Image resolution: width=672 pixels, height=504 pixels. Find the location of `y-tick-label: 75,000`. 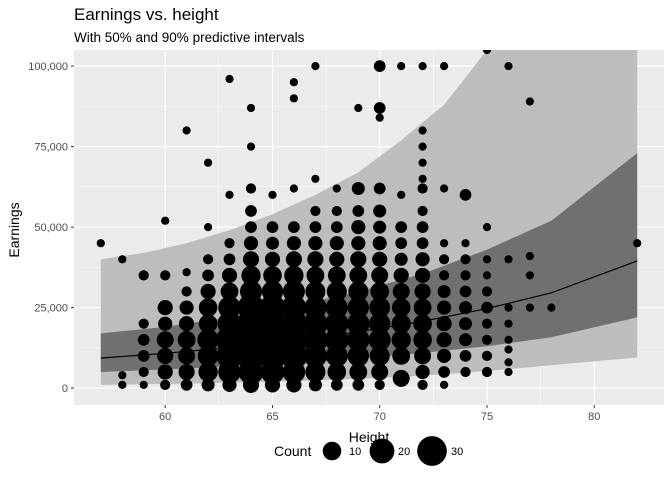

y-tick-label: 75,000 is located at coordinates (51, 148).